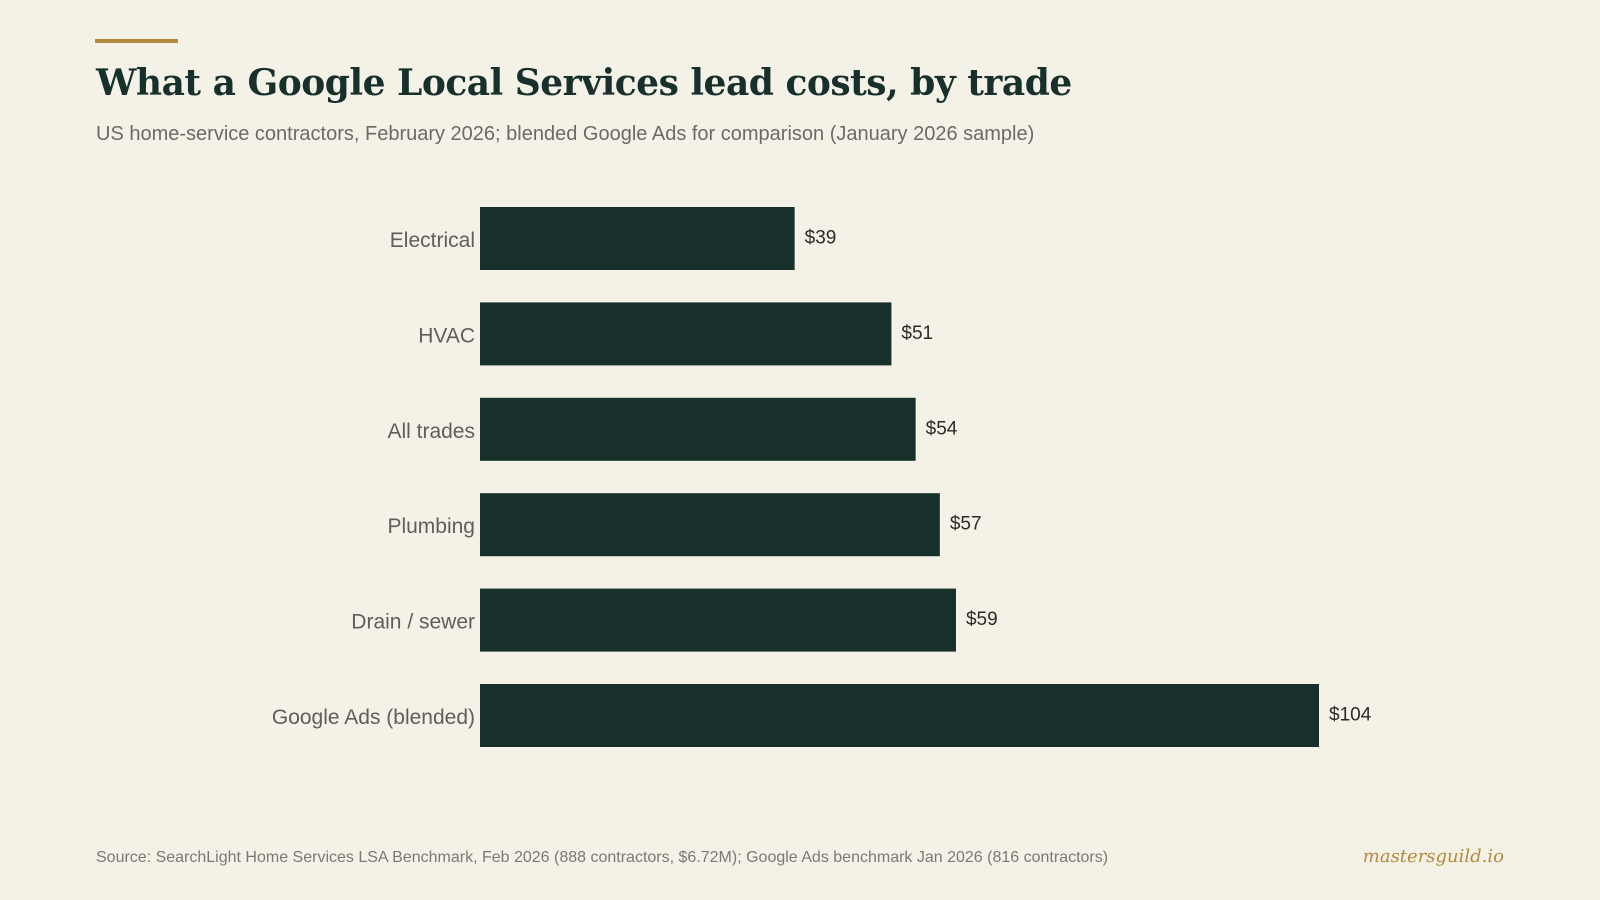  Describe the element at coordinates (431, 526) in the screenshot. I see `category-label: Plumbing` at that location.